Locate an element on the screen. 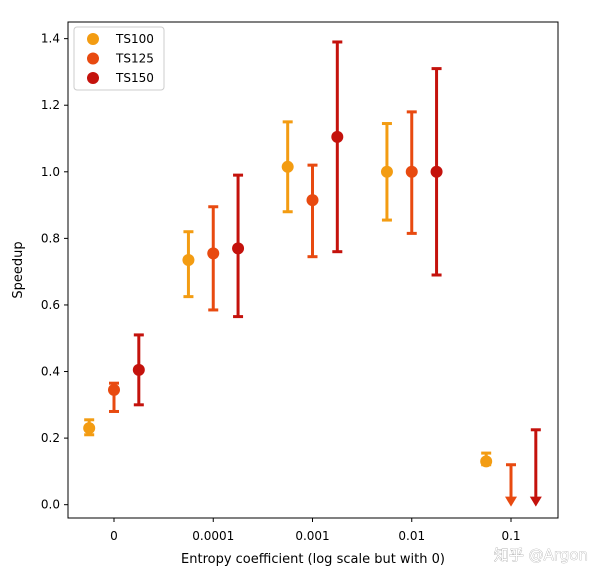 The width and height of the screenshot is (600, 581). y-tick-label: 1.4 is located at coordinates (50, 39).